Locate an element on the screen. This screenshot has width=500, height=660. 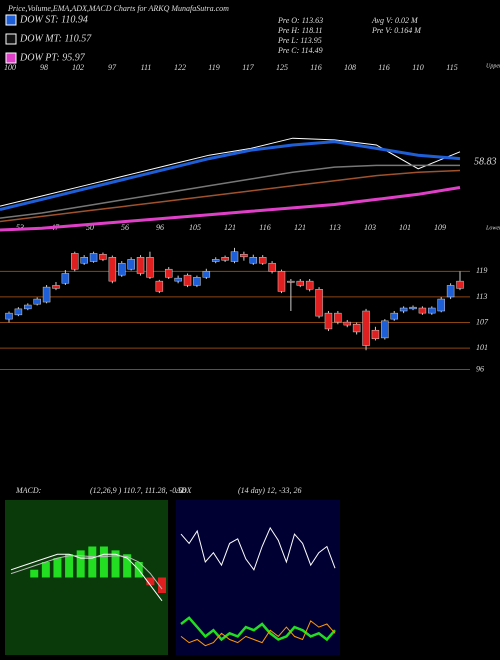
top-label: 116 is located at coordinates (383, 67).